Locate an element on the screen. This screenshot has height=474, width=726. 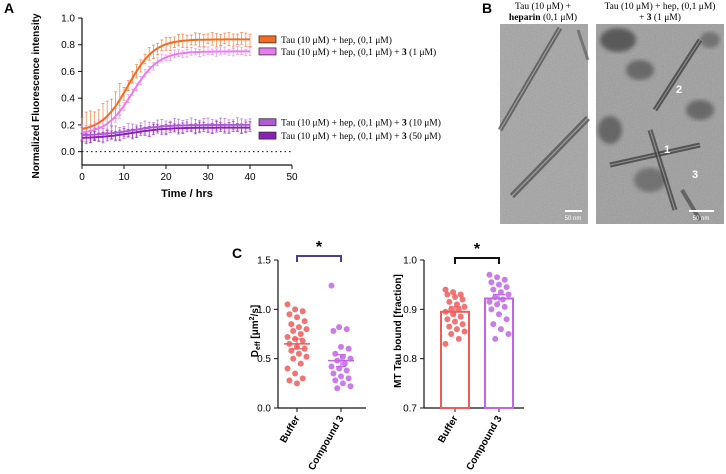
micrograph-right: 1 2 3 50 nm is located at coordinates (660, 124).